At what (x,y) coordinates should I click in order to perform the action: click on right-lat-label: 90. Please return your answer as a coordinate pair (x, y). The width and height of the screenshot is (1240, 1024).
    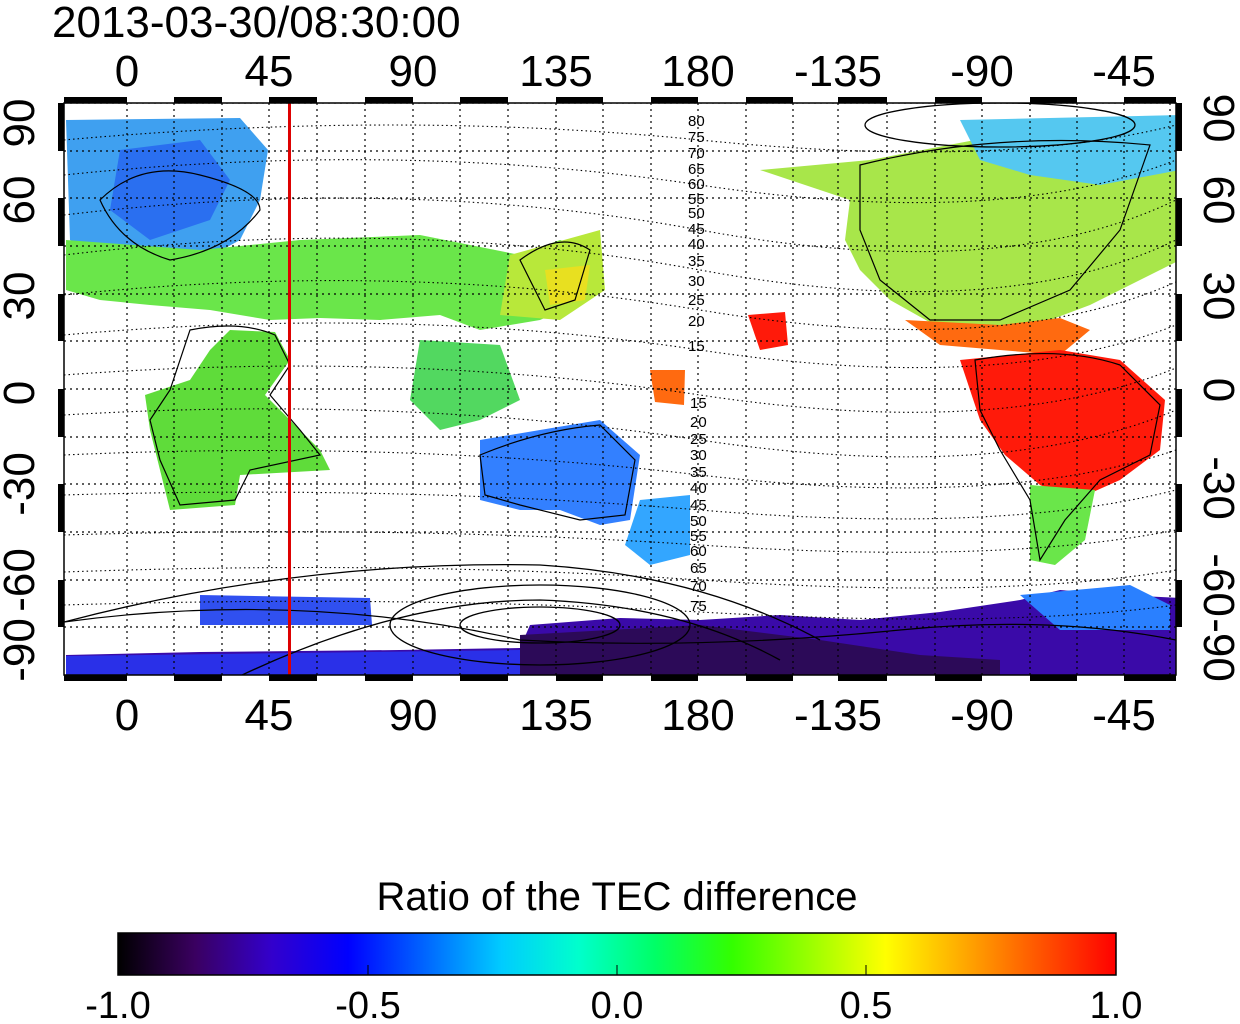
    Looking at the image, I should click on (1217, 118).